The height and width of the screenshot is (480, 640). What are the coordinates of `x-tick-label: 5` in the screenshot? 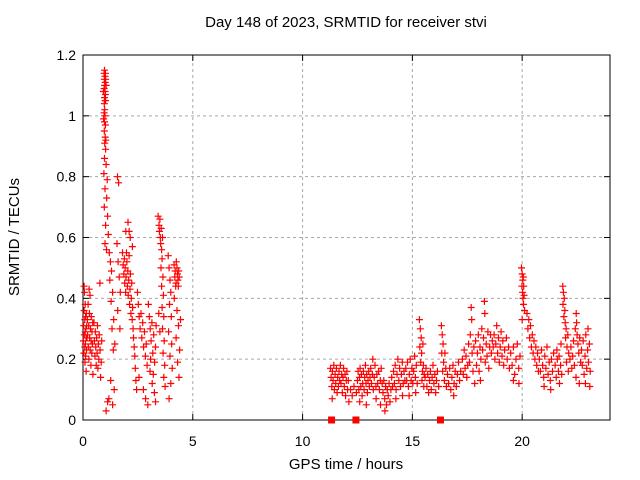 It's located at (193, 441).